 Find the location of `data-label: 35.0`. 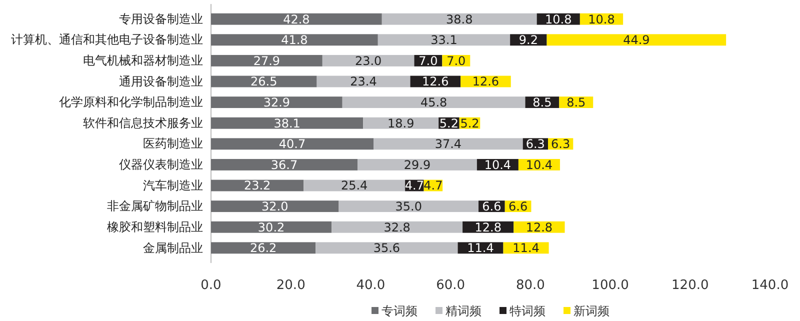

data-label: 35.0 is located at coordinates (408, 207).